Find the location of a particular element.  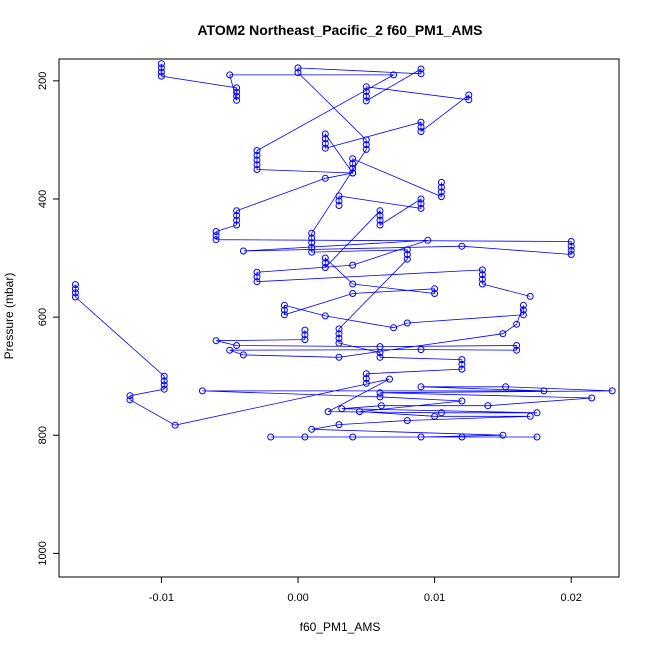

x-tick-label: 0.02 is located at coordinates (570, 598).